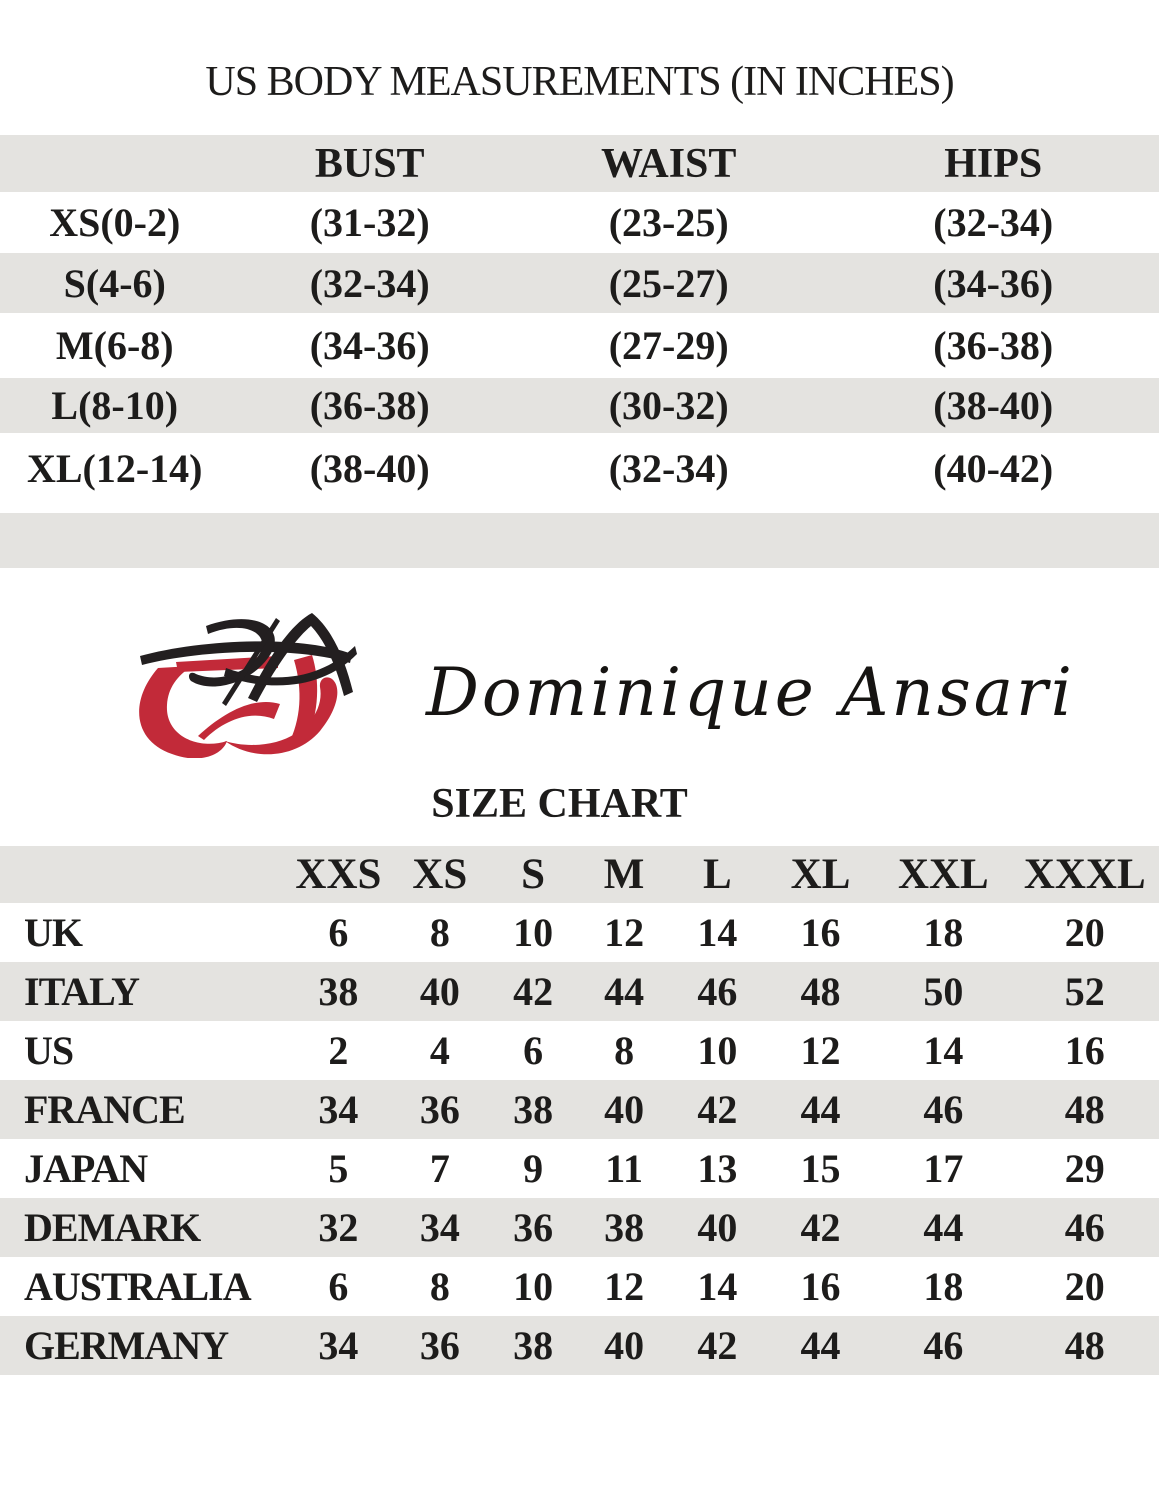  Describe the element at coordinates (993, 222) in the screenshot. I see `cell-hips: (32-34)` at that location.